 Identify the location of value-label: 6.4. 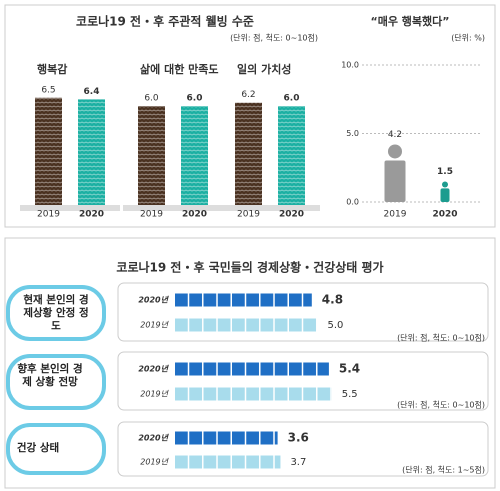
(92, 92).